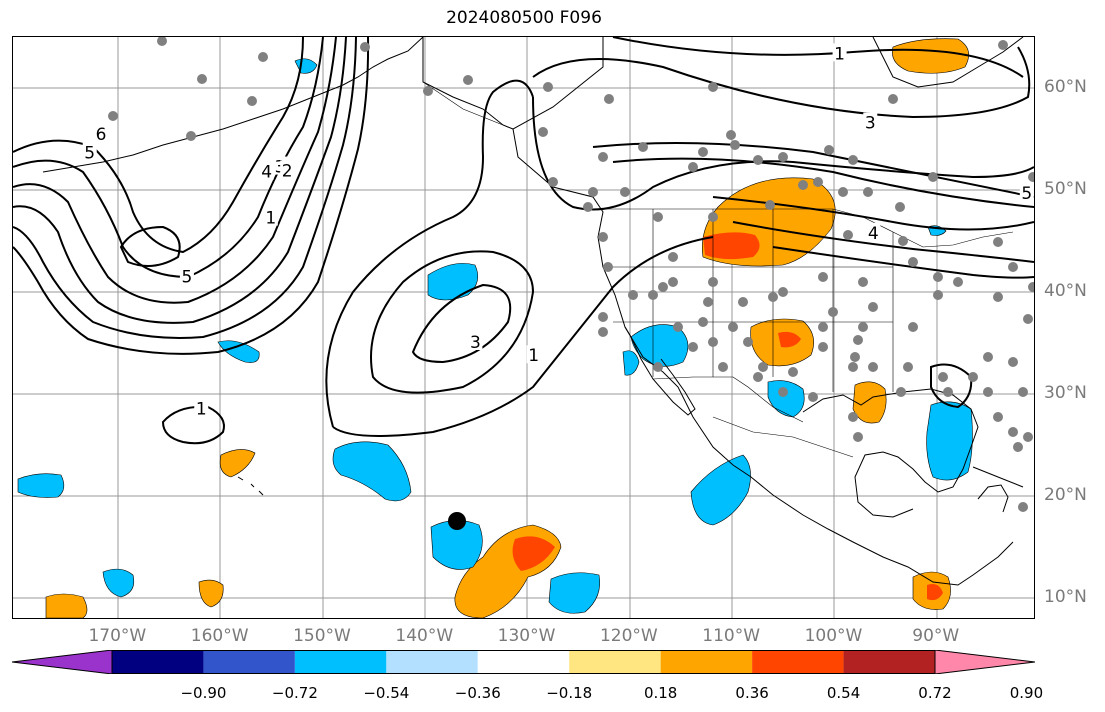 This screenshot has height=712, width=1105. I want to click on baja-california, so click(660, 371).